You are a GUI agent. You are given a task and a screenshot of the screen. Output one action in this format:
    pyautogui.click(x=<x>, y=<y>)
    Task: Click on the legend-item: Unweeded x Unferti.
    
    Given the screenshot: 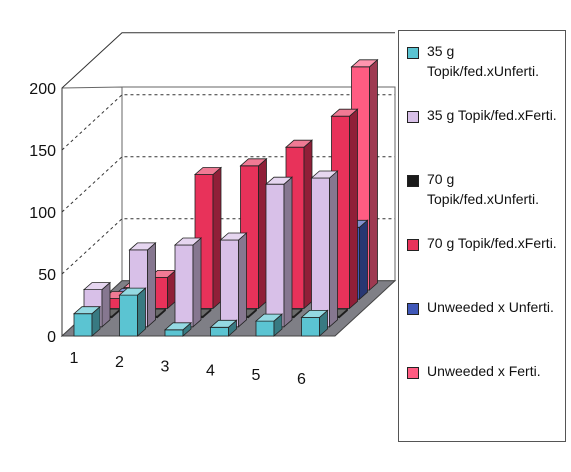 What is the action you would take?
    pyautogui.click(x=487, y=307)
    